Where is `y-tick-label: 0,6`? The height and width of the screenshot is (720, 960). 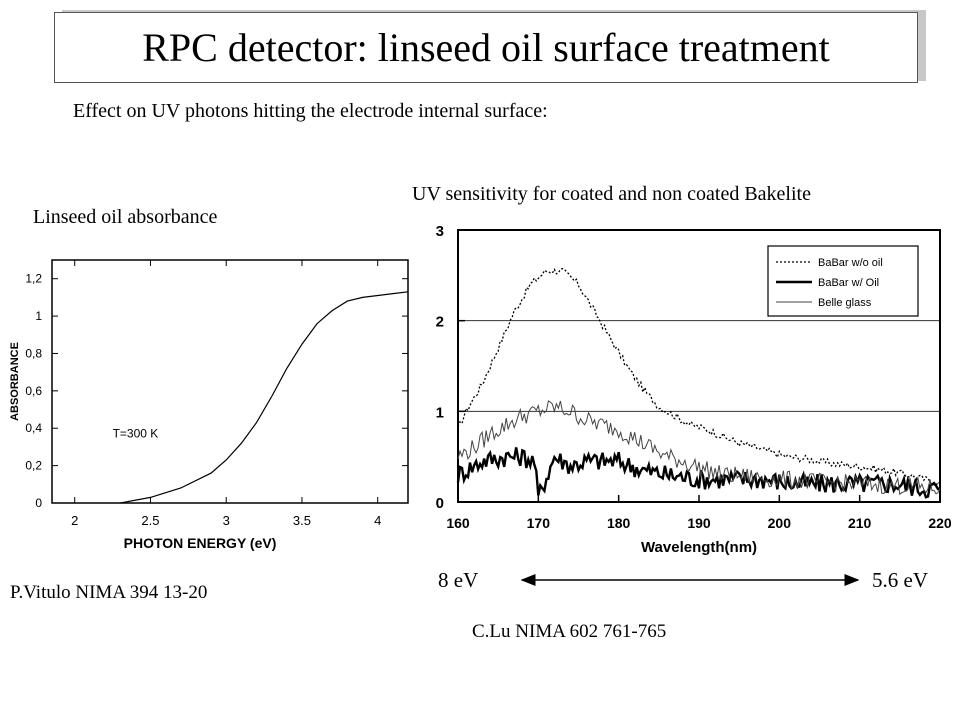 y-tick-label: 0,6 is located at coordinates (33, 391).